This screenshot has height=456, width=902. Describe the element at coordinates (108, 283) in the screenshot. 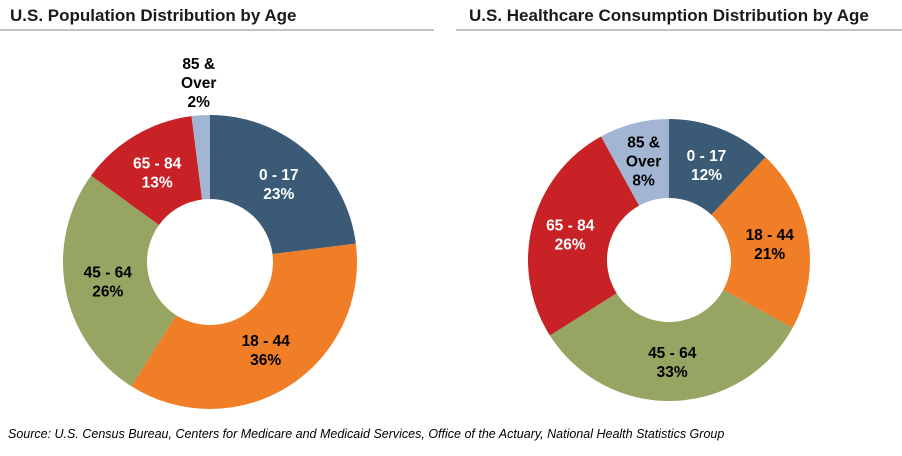

I see `slice-label-age-45-64: 45 - 64 26%` at that location.